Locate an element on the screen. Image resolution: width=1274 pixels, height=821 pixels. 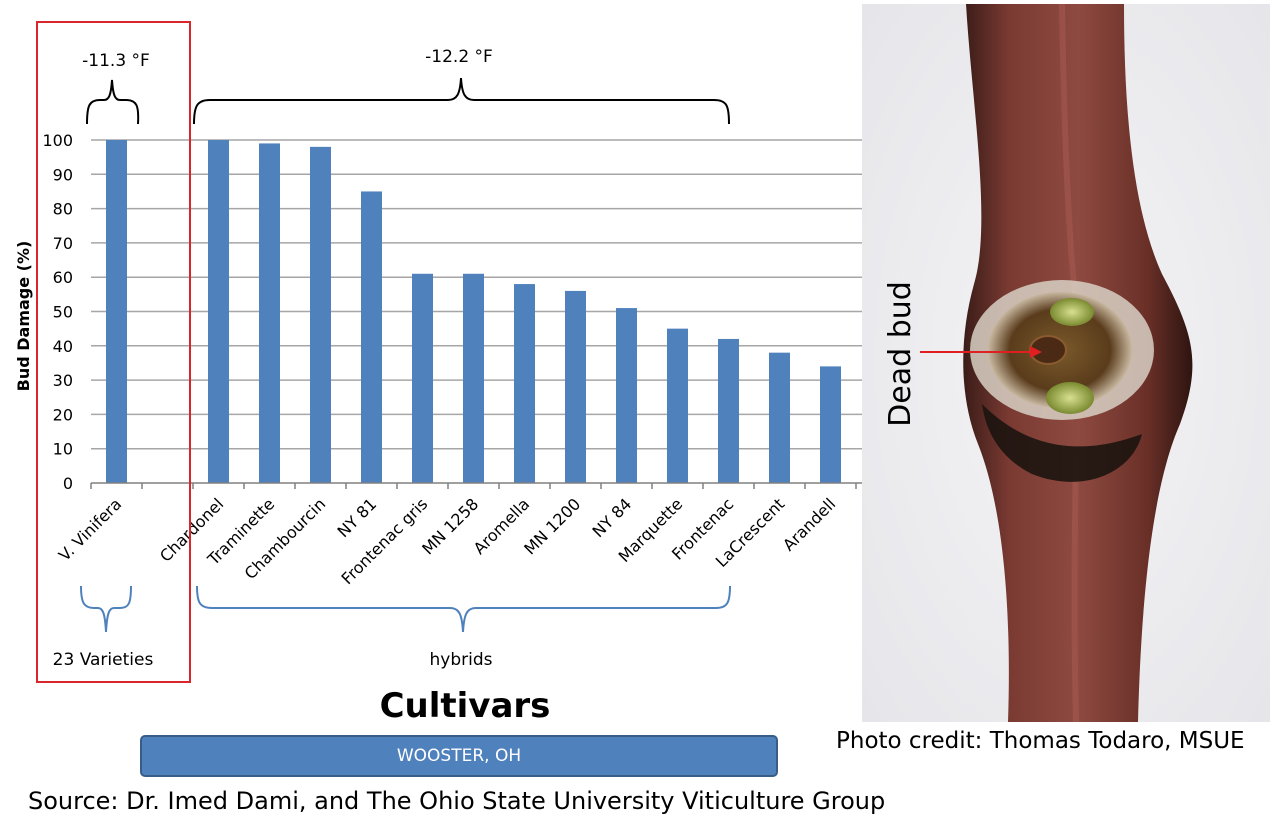
y-axis-label: Bud Damage (%) is located at coordinates (23, 316).